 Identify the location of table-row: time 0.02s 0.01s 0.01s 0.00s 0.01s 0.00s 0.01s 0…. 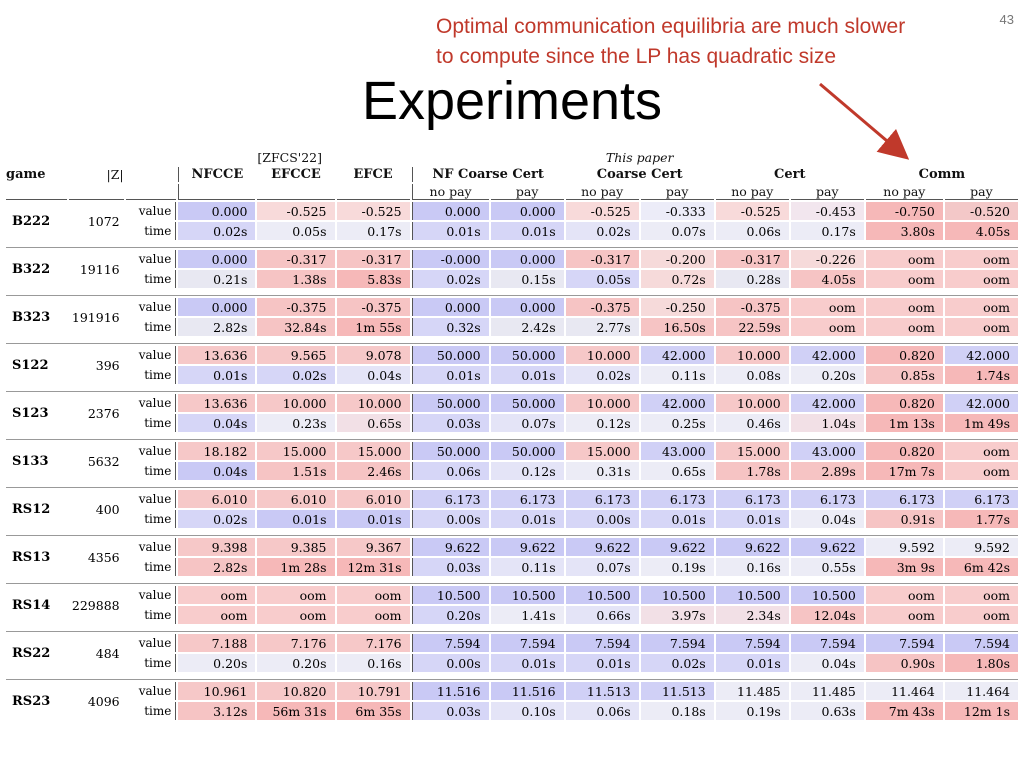
(512, 519).